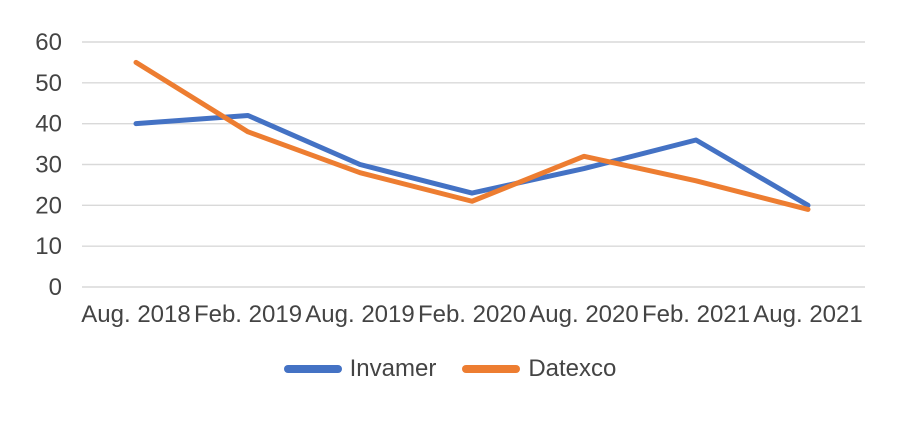 The width and height of the screenshot is (900, 425). I want to click on x-axis-label: Feb. 2020, so click(472, 314).